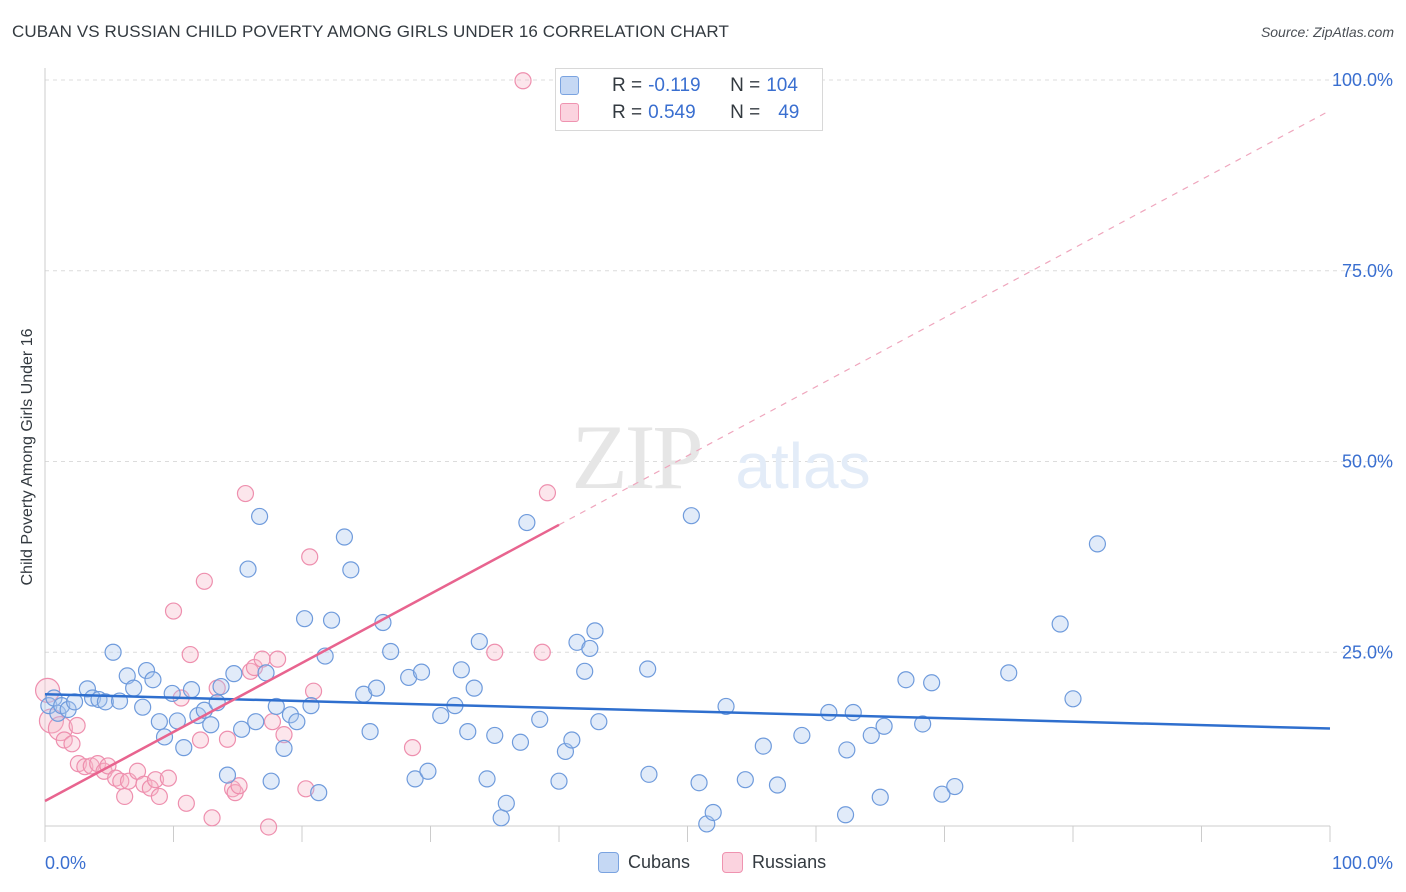  What do you see at coordinates (65, 863) in the screenshot?
I see `x-tick-label: 0.0%` at bounding box center [65, 863].